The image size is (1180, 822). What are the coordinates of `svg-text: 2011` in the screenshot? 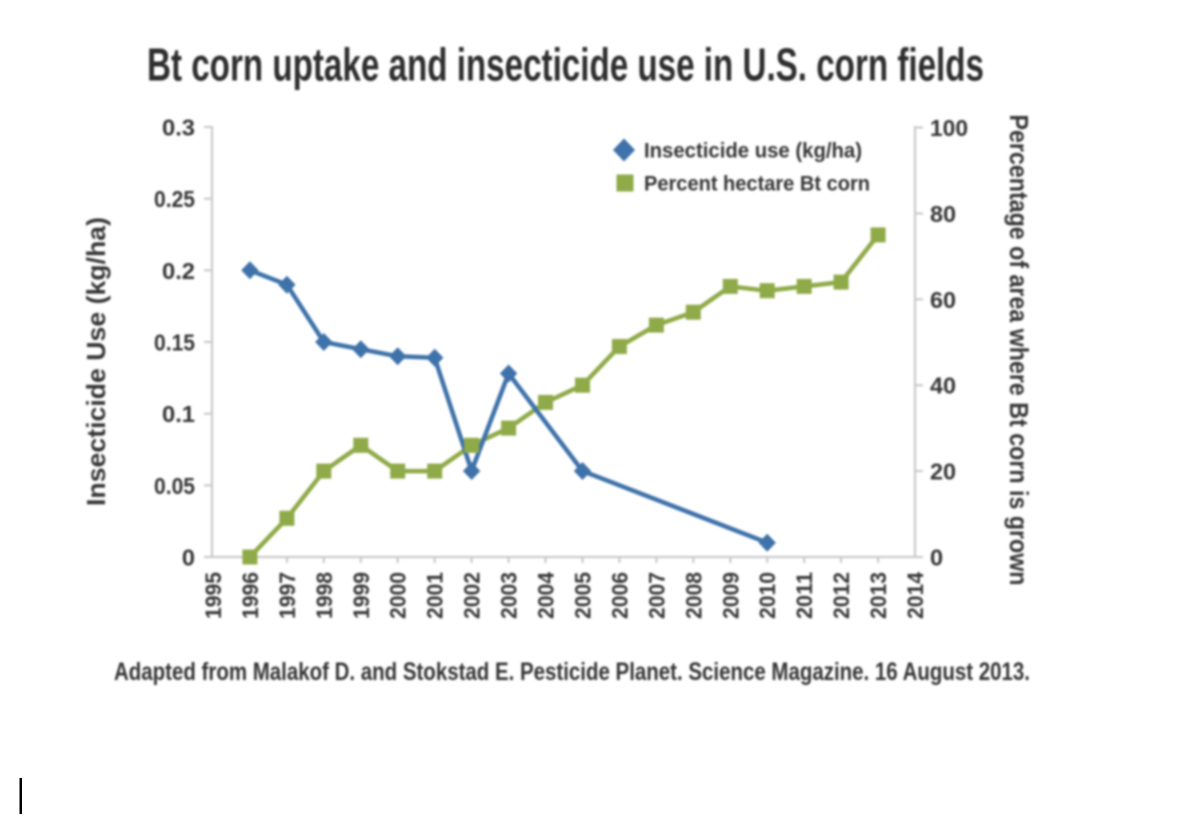 It's located at (804, 595).